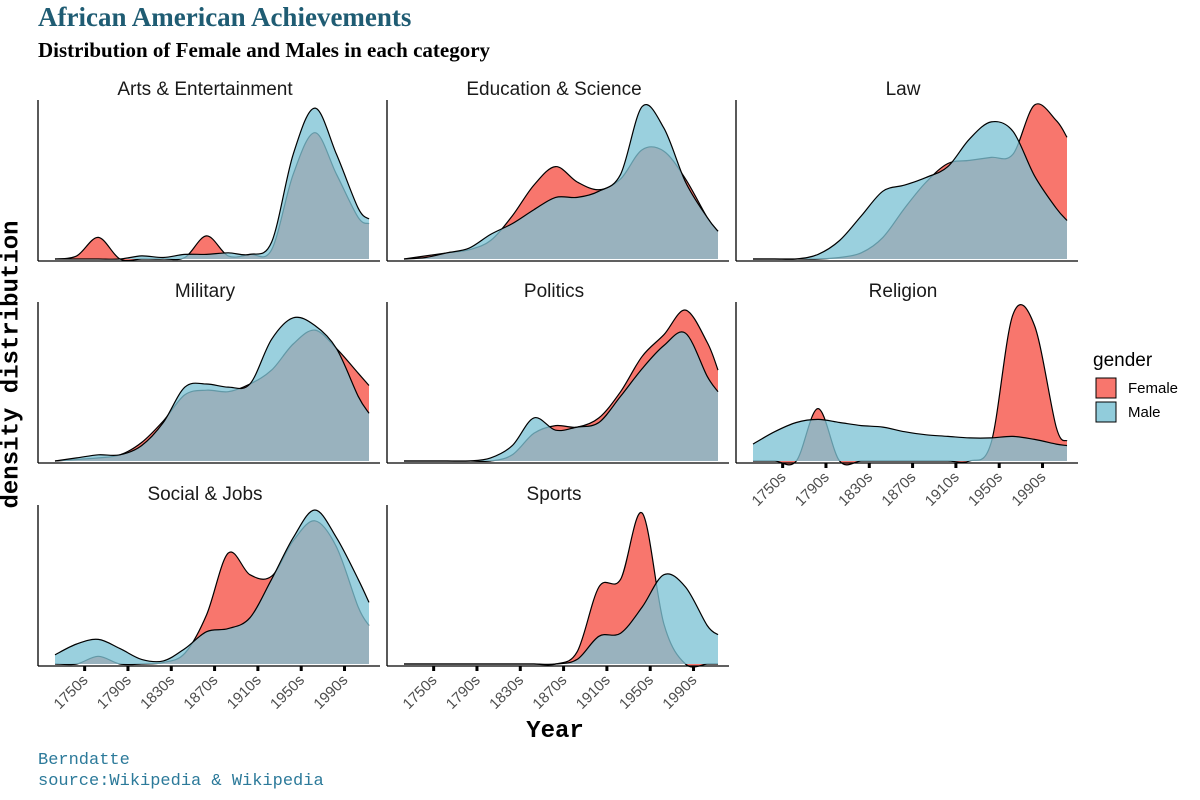 The image size is (1200, 800). What do you see at coordinates (554, 291) in the screenshot?
I see `facet-title: Politics` at bounding box center [554, 291].